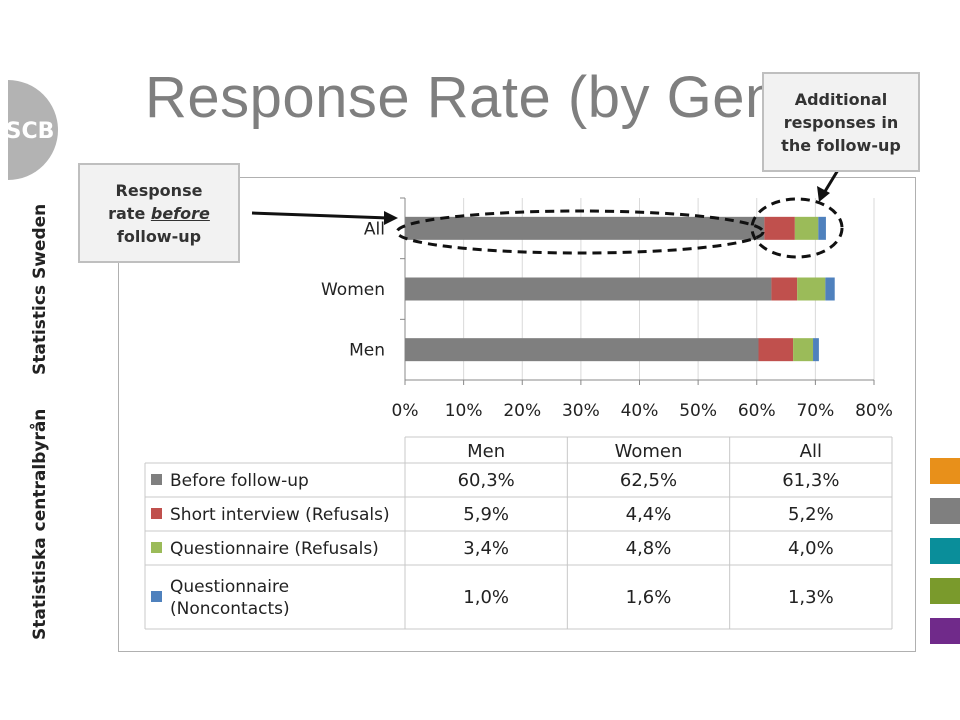  Describe the element at coordinates (514, 97) in the screenshot. I see `slide-title: Response Rate (by Gender)` at that location.